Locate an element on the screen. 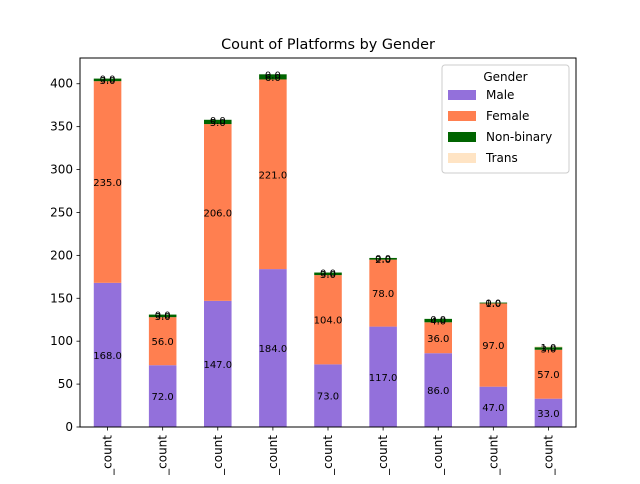 Image resolution: width=640 pixels, height=484 pixels. y-tick-label: 0 is located at coordinates (69, 427).